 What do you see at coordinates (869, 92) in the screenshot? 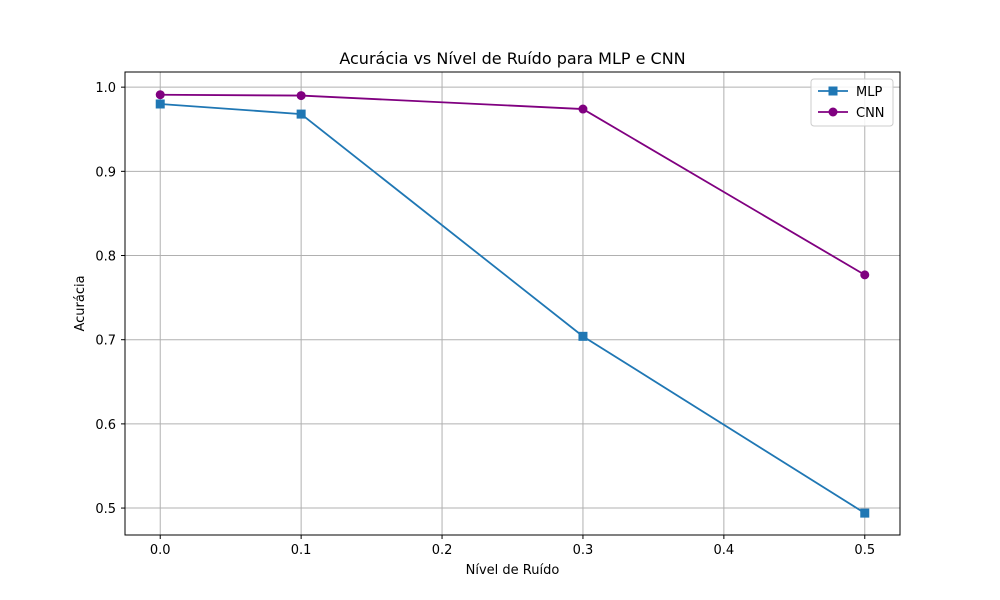
I see `legend-label-mlp: MLP` at bounding box center [869, 92].